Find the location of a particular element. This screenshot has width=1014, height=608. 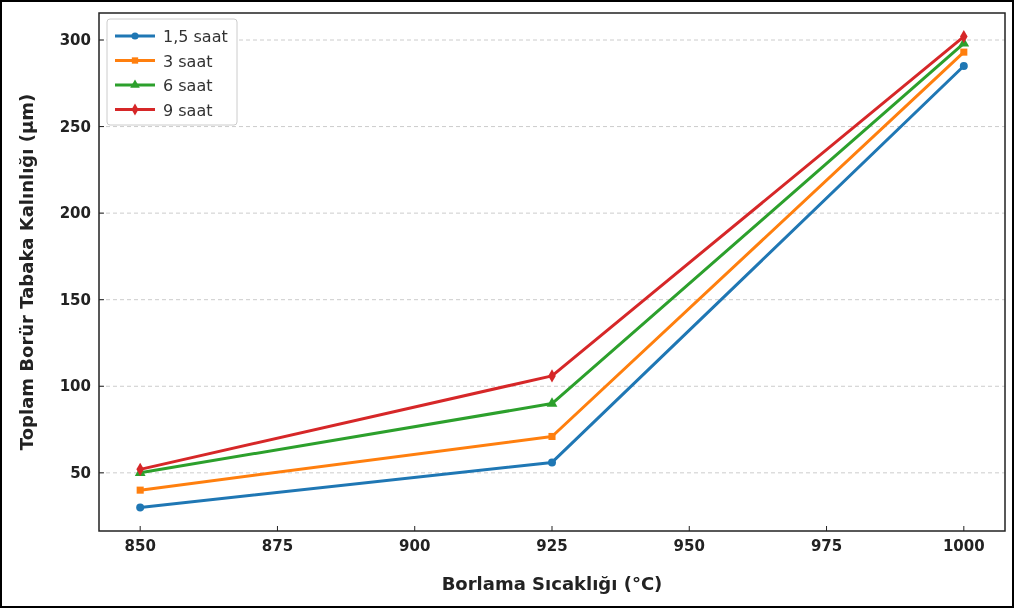

y-tick-label: 150 is located at coordinates (75, 299).